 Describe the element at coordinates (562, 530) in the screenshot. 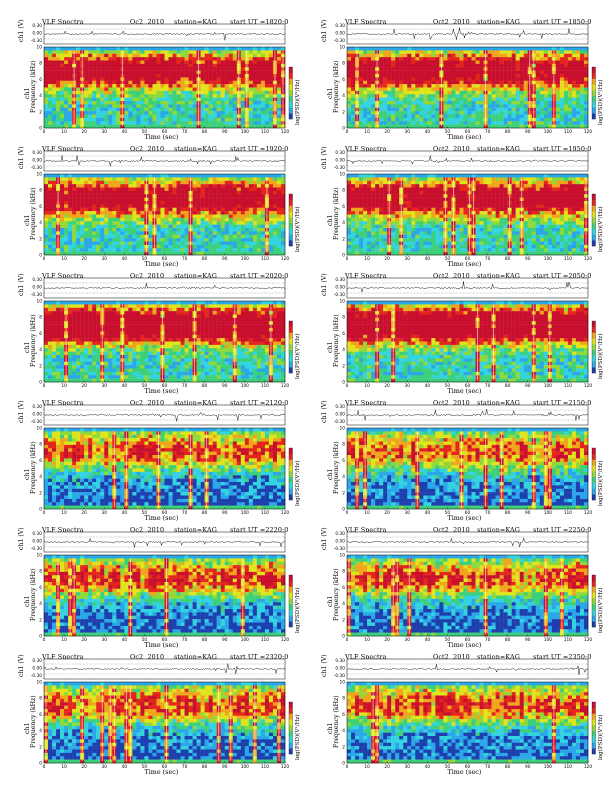

I see `start-time-label: start UT =2250:0` at that location.